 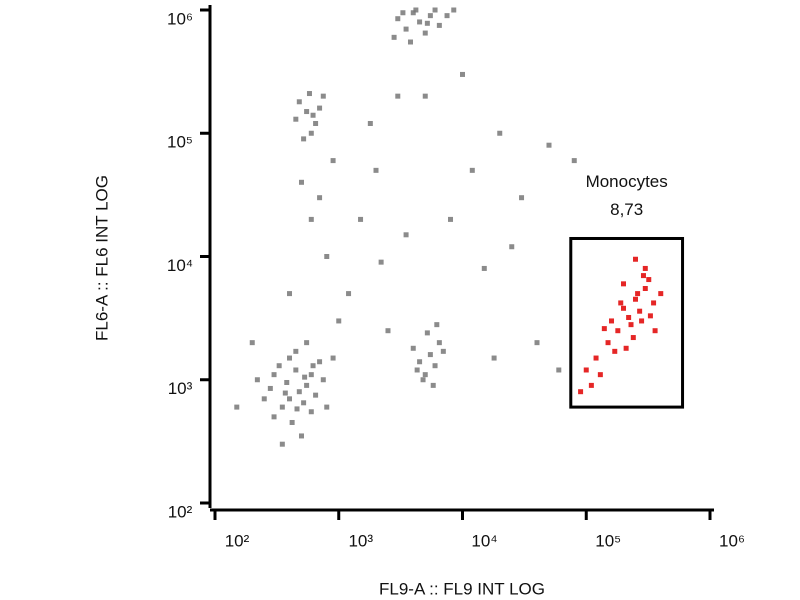 What do you see at coordinates (180, 511) in the screenshot?
I see `y-tick-label: 10²` at bounding box center [180, 511].